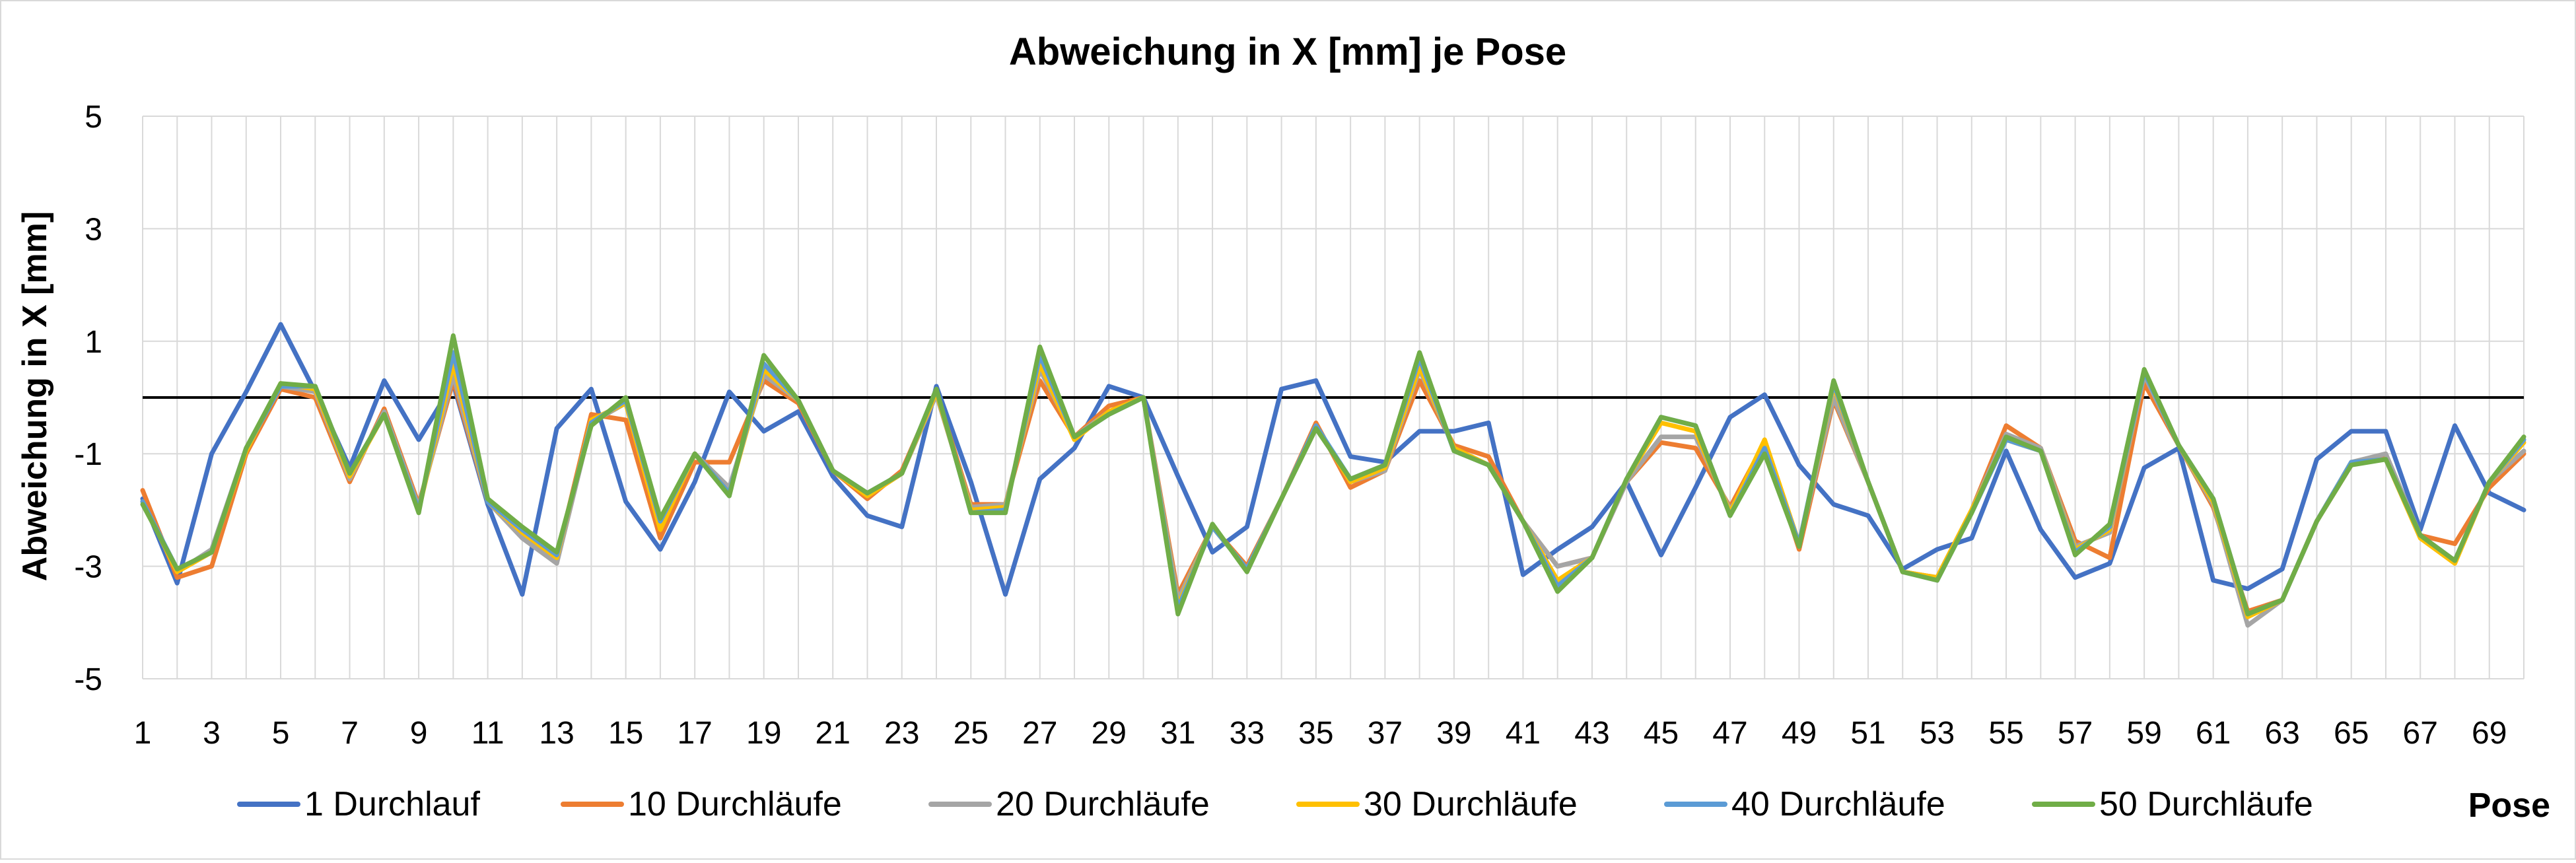 The width and height of the screenshot is (2576, 863). Describe the element at coordinates (88, 454) in the screenshot. I see `y-tick-label: -1` at that location.